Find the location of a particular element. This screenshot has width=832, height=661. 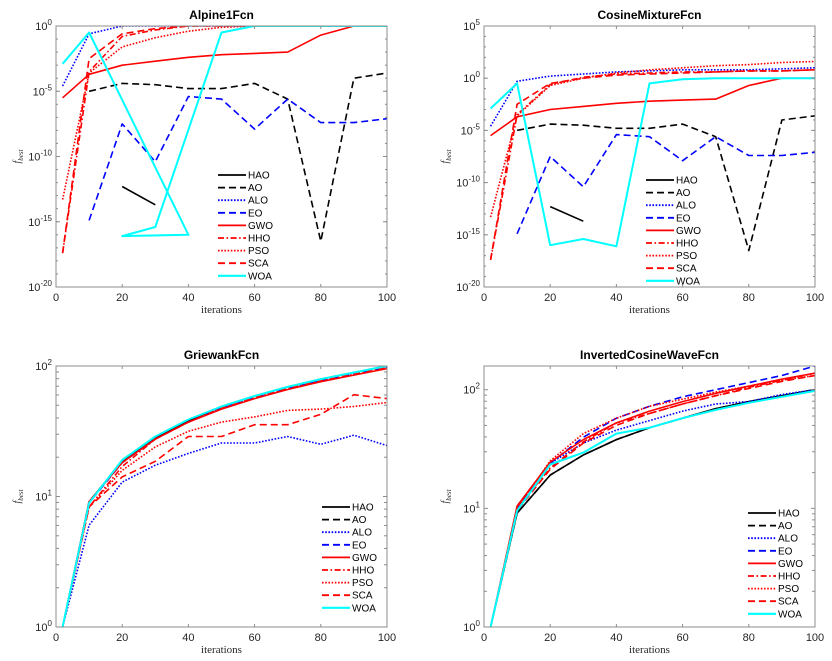

legend-item-hho: HHO is located at coordinates (244, 239).